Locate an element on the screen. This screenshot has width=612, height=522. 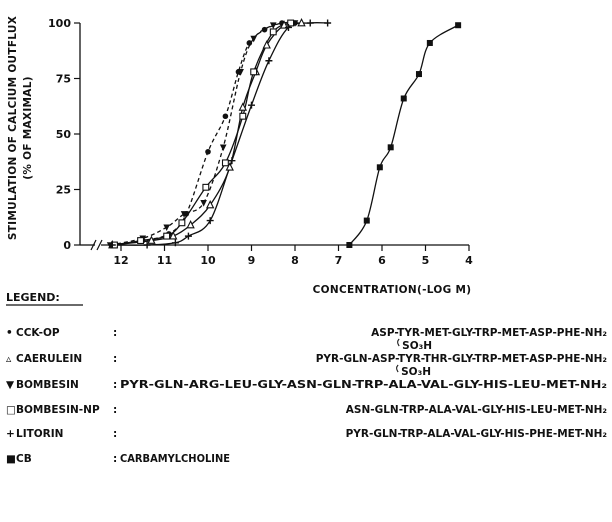
legend-sequence: CARBAMYLCHOLINE is located at coordinates (175, 459).